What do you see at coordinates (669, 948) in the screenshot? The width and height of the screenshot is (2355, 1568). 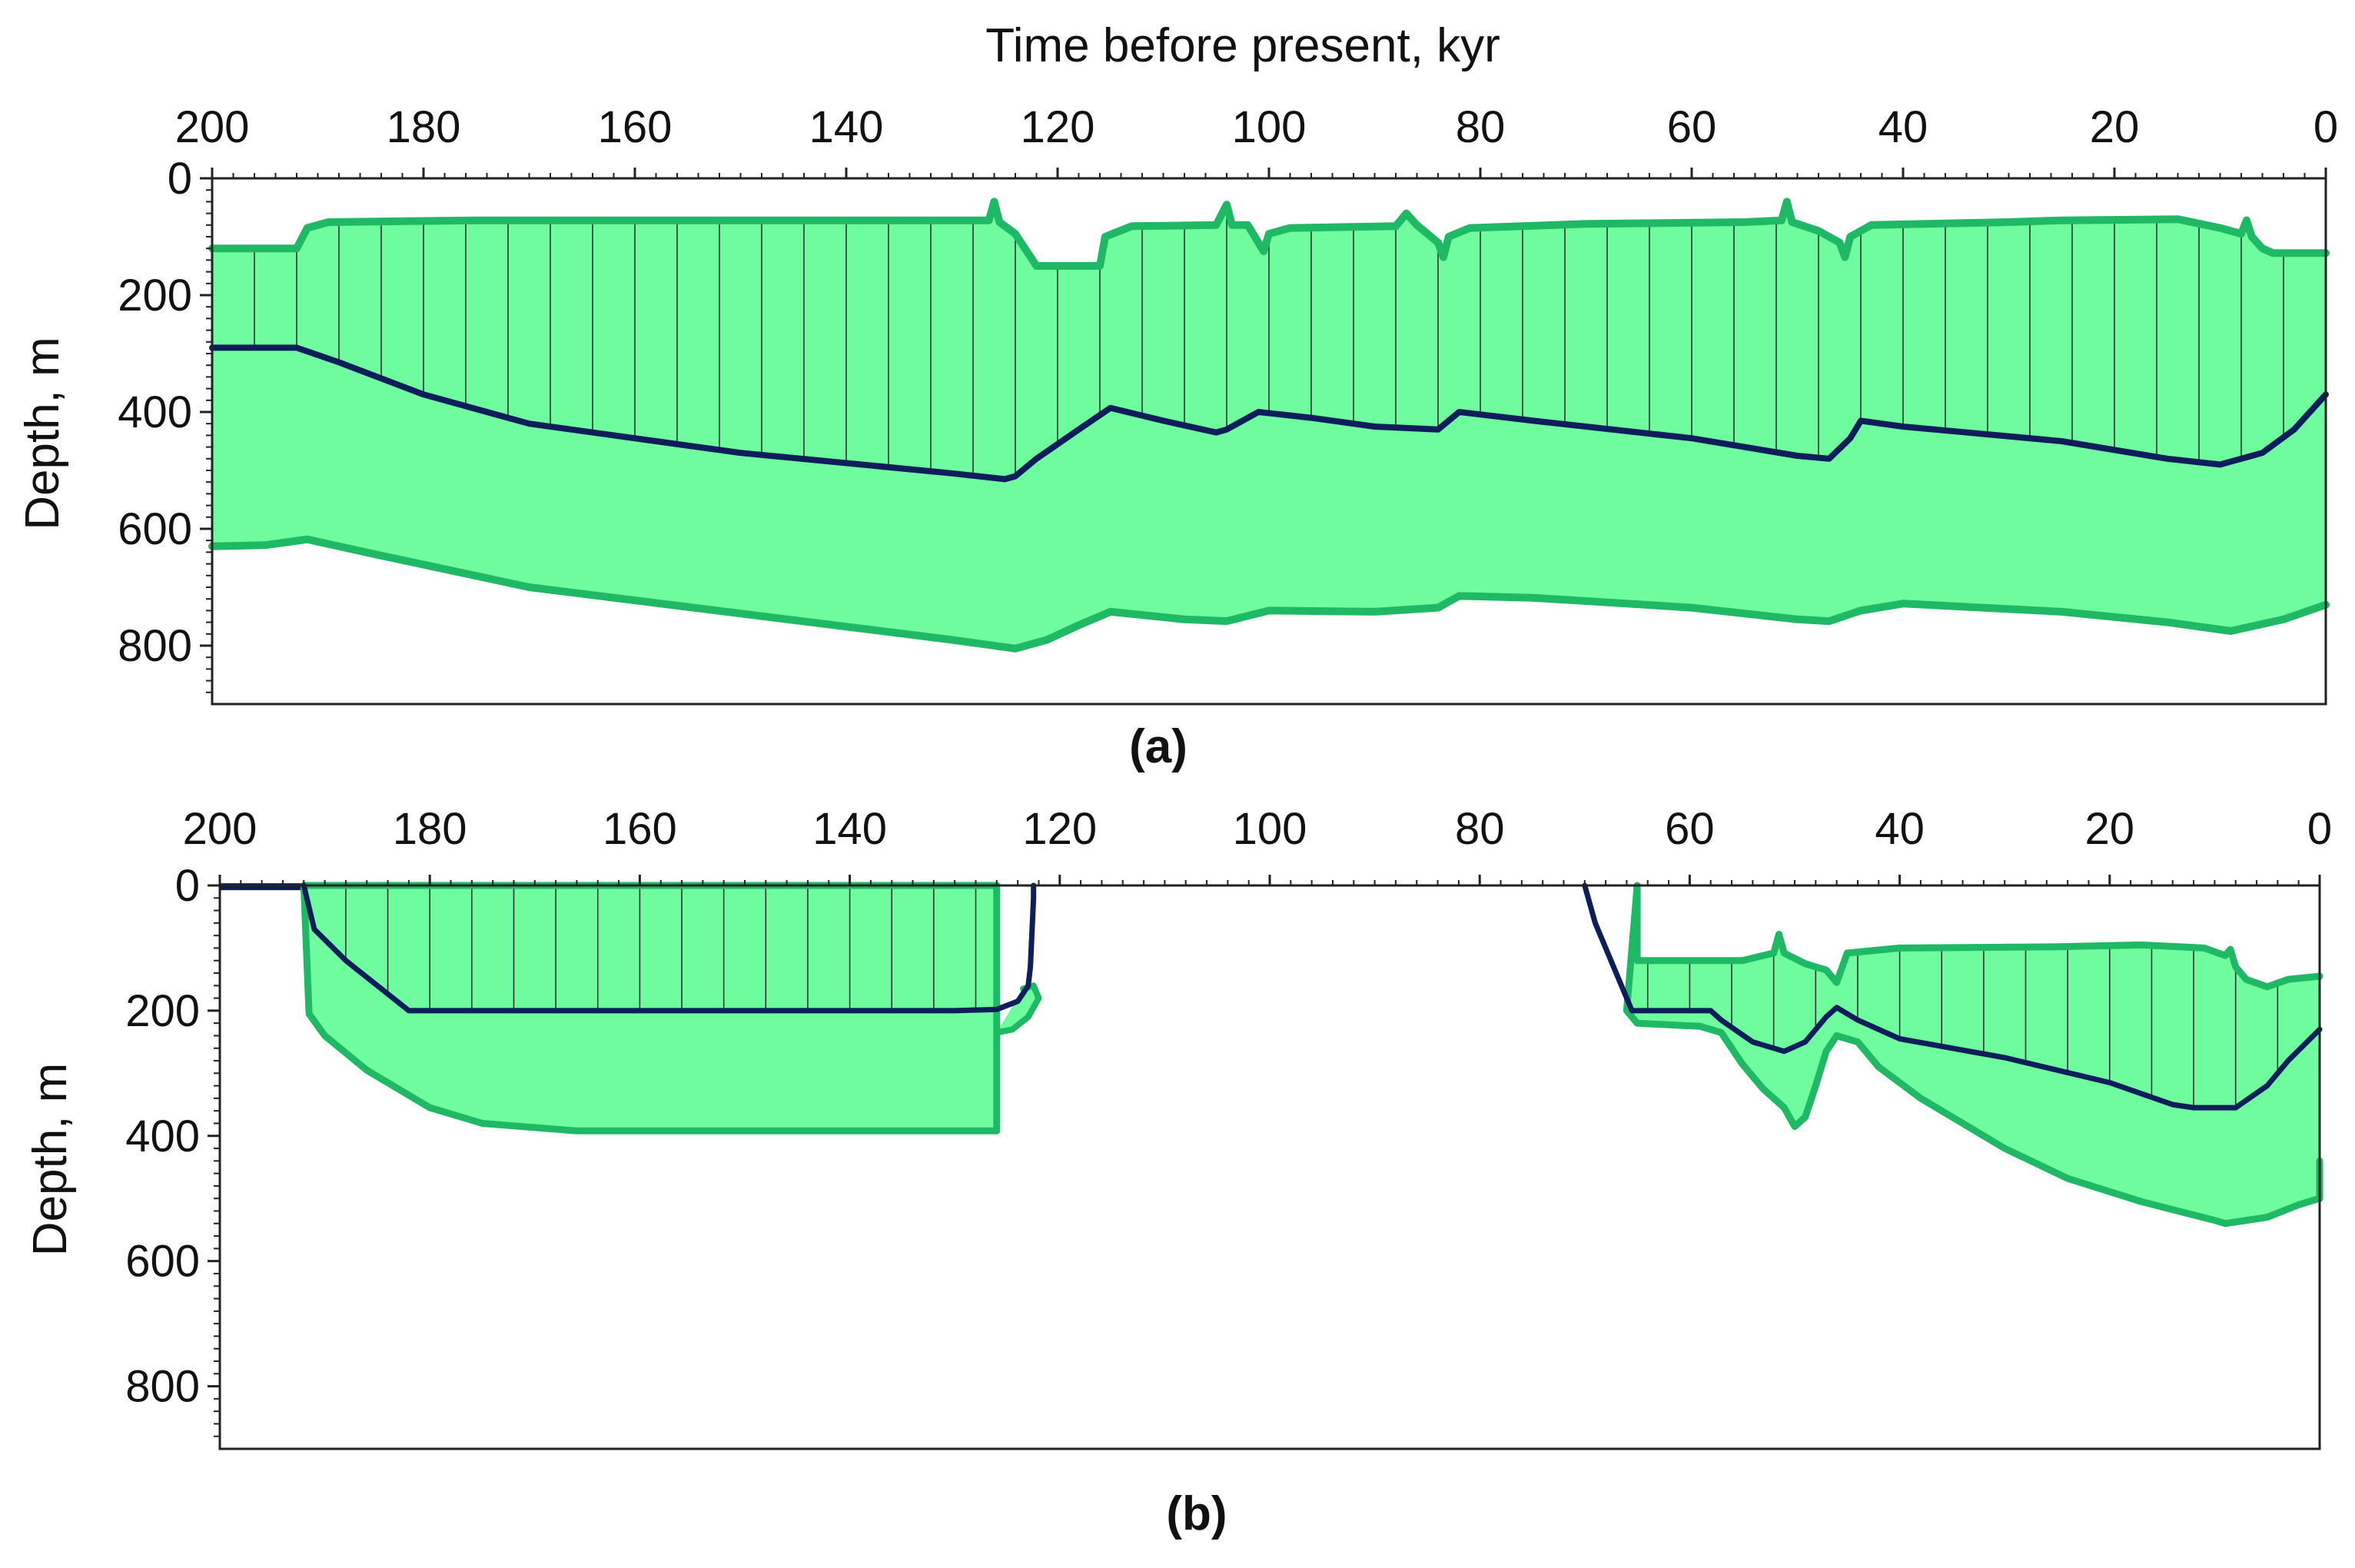 I see `segment-1-base-line` at bounding box center [669, 948].